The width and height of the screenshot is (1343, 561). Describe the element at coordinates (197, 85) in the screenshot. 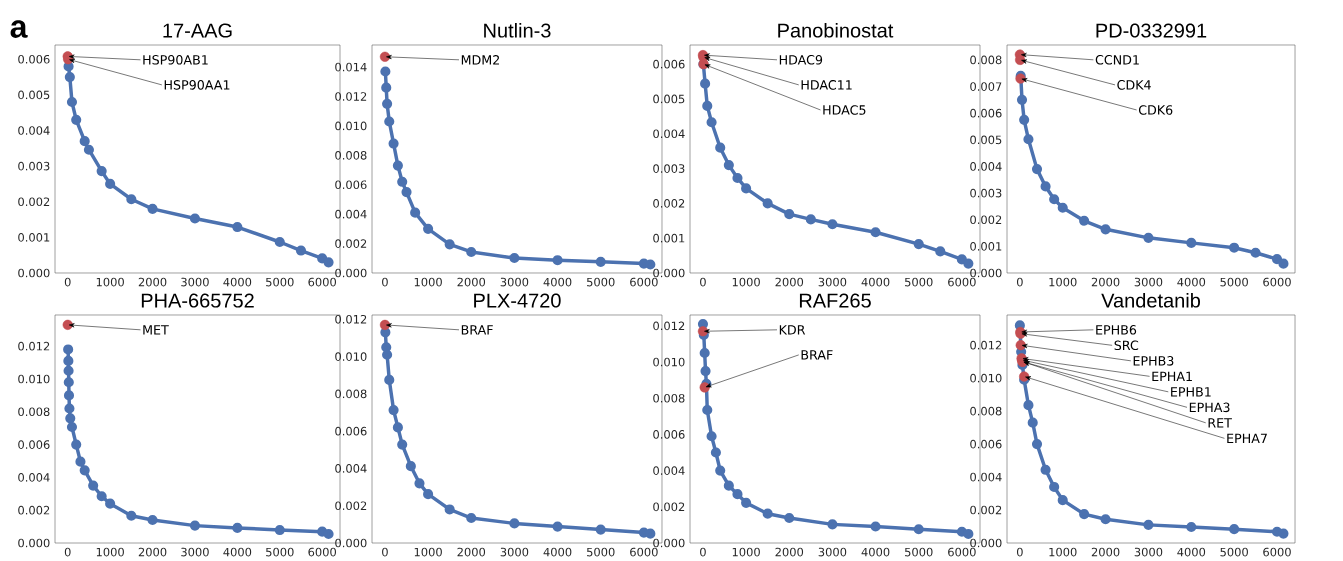

I see `annotation: HSP90AA1` at that location.